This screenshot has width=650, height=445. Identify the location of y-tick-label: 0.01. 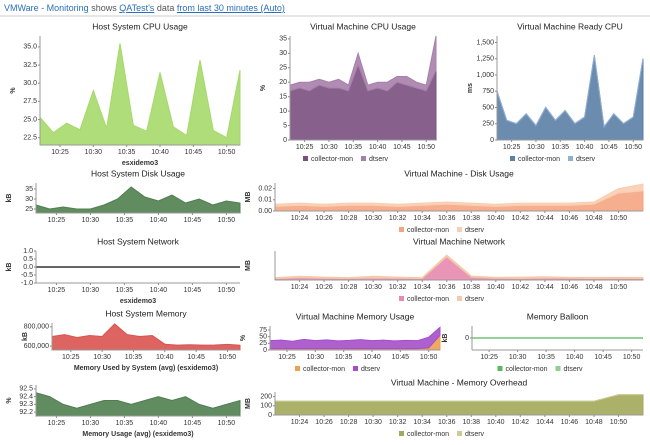
(265, 200).